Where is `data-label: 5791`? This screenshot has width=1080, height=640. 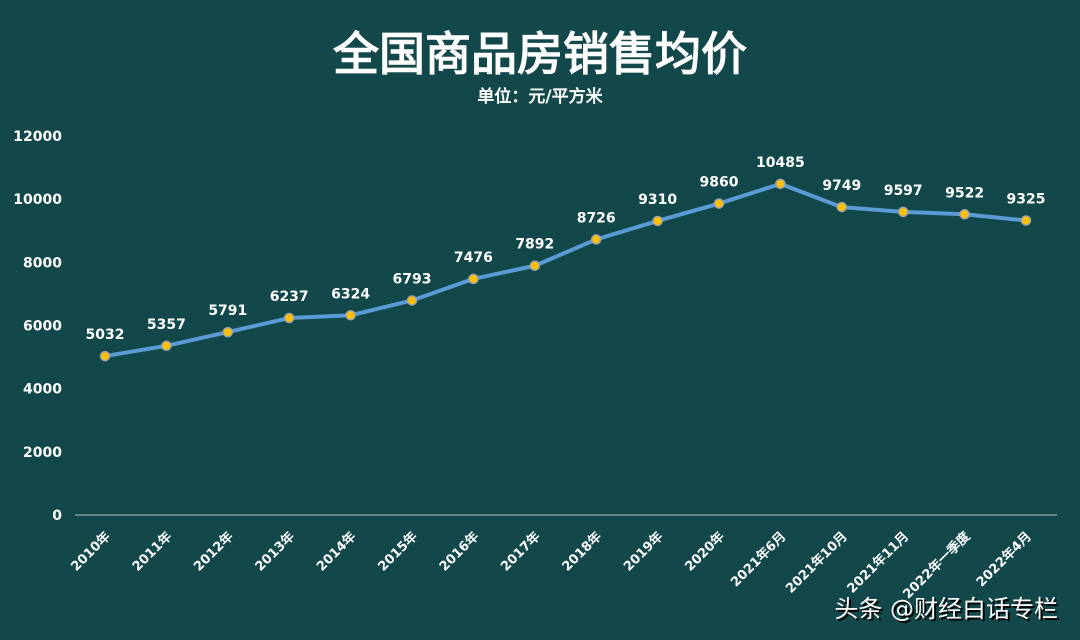 data-label: 5791 is located at coordinates (227, 311).